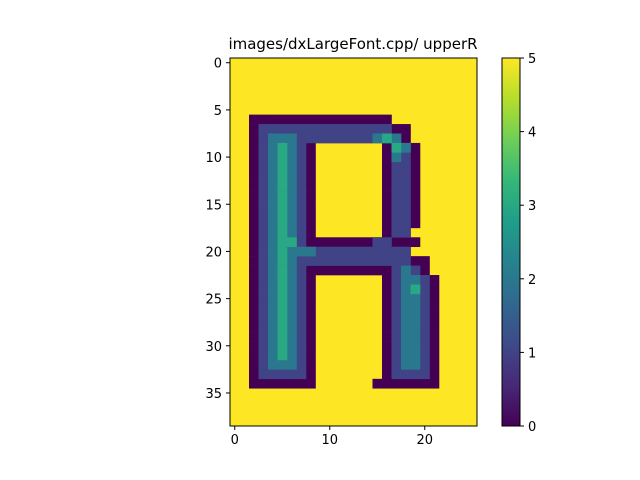 This screenshot has height=480, width=640. I want to click on colorbar-tick-label: 1, so click(532, 353).